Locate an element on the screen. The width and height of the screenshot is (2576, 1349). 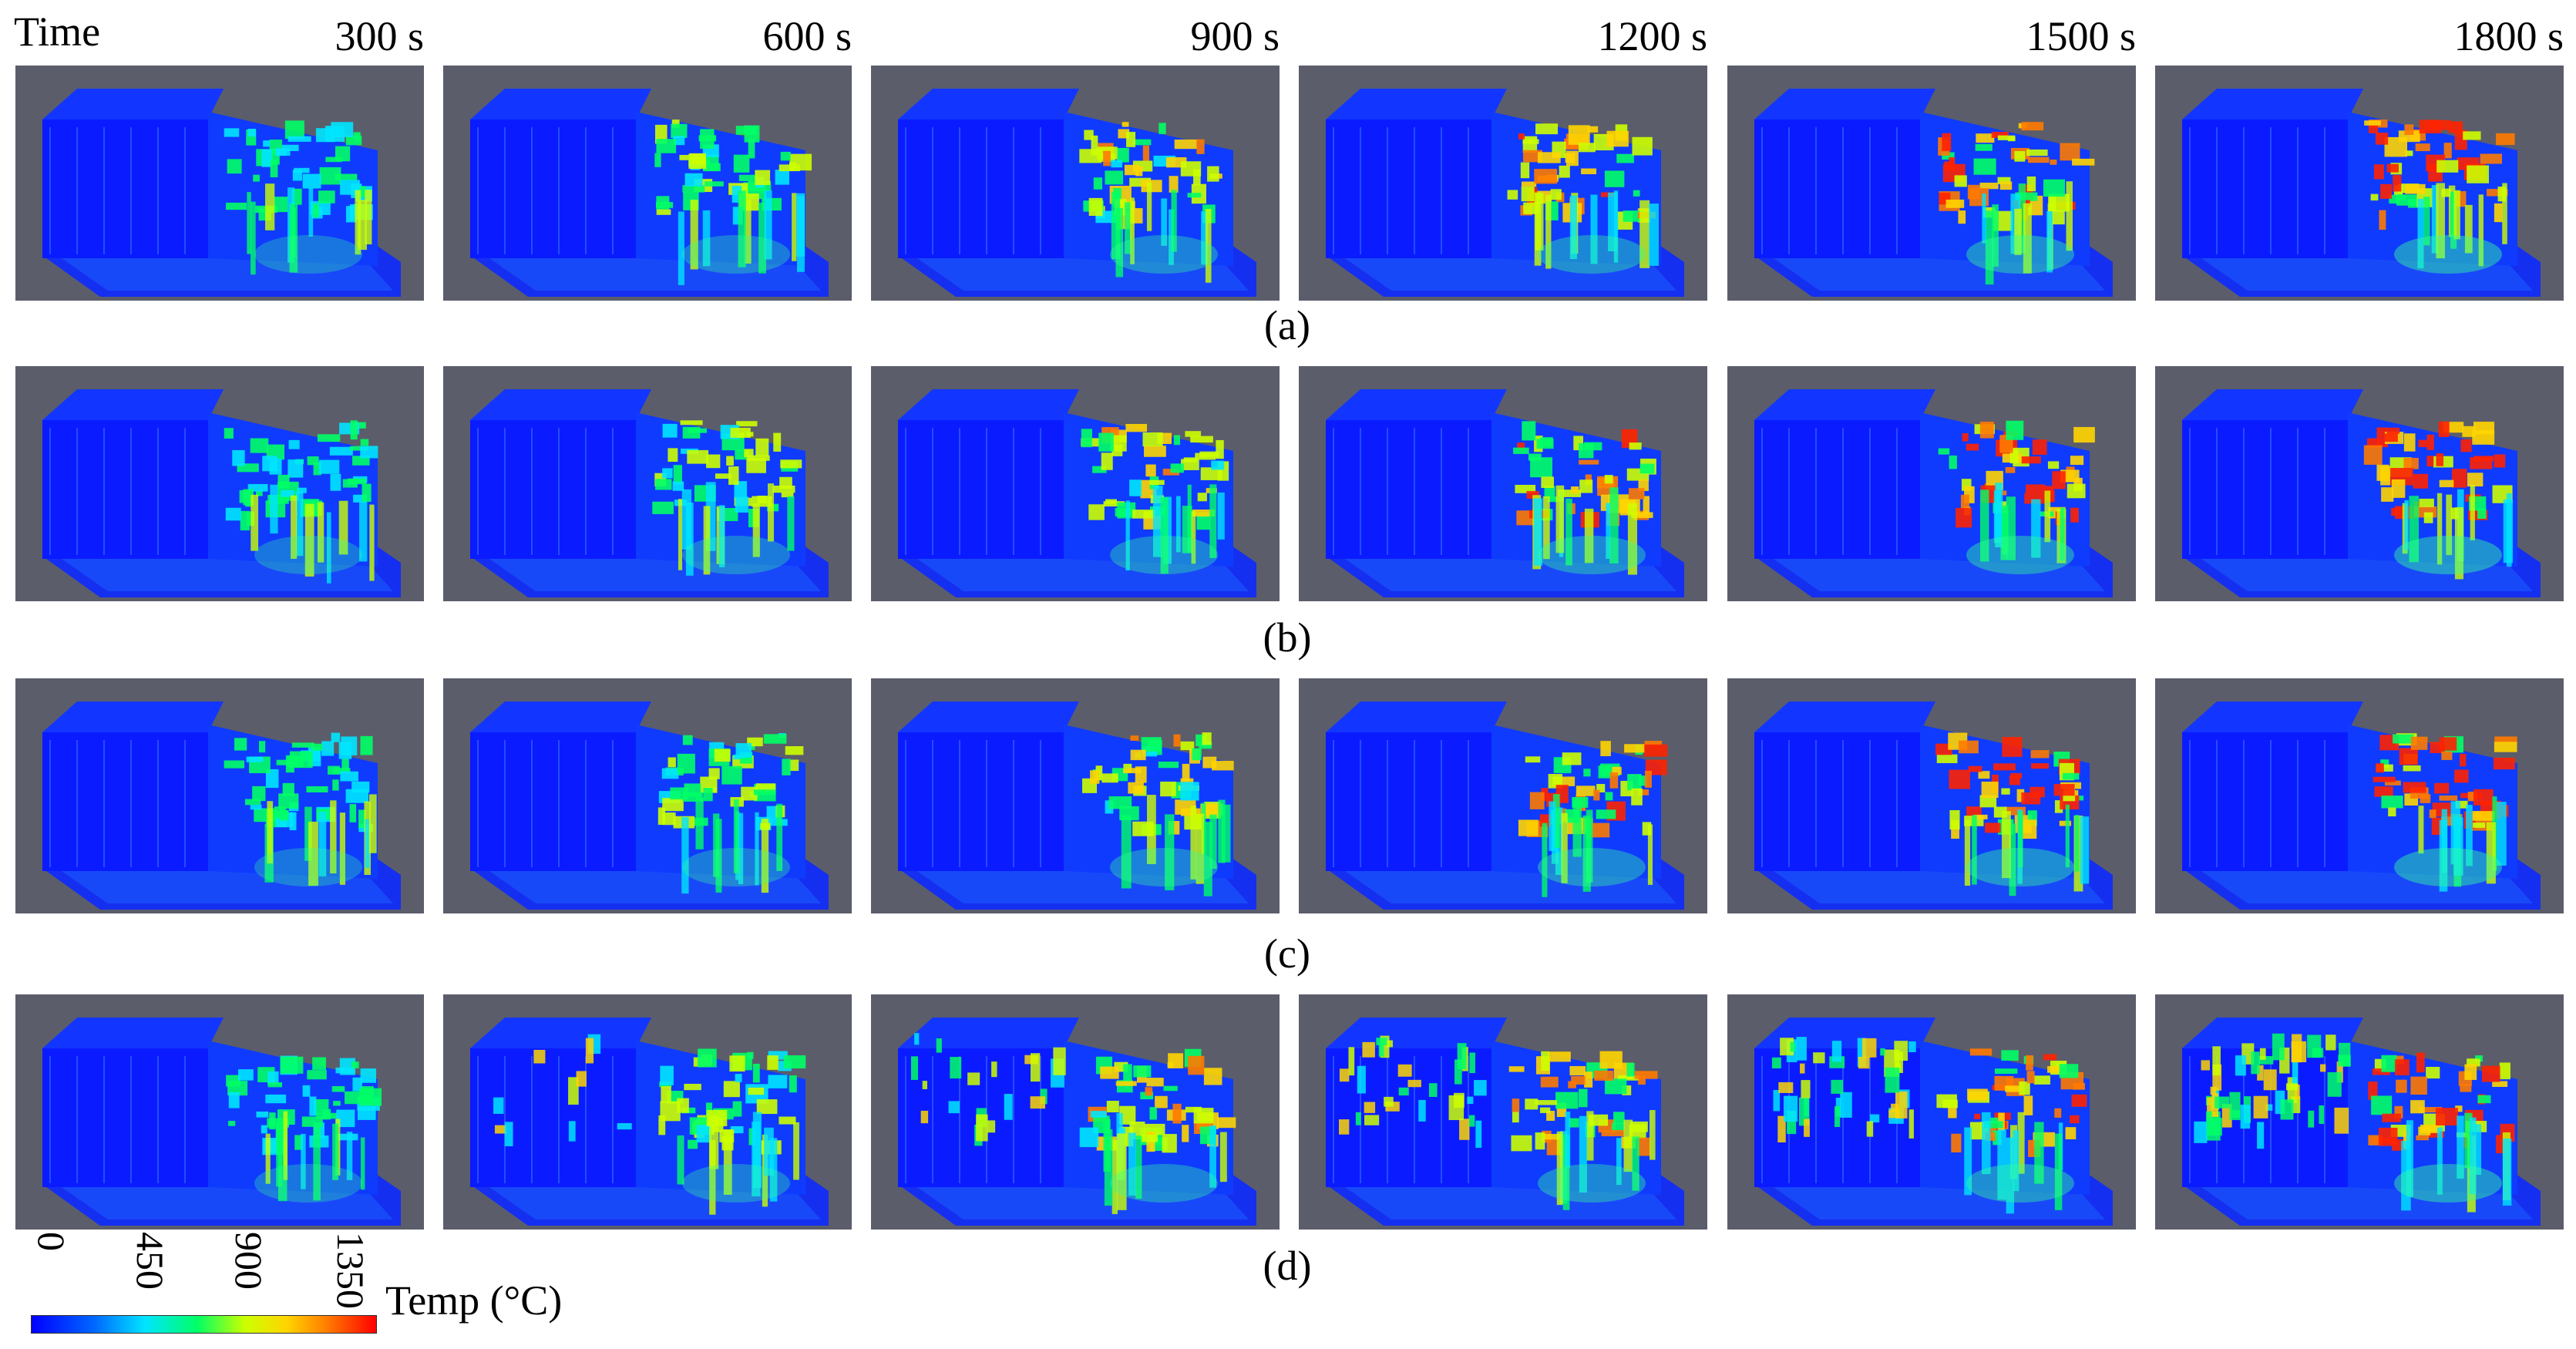
row-label-3: (d) is located at coordinates (1287, 1266).